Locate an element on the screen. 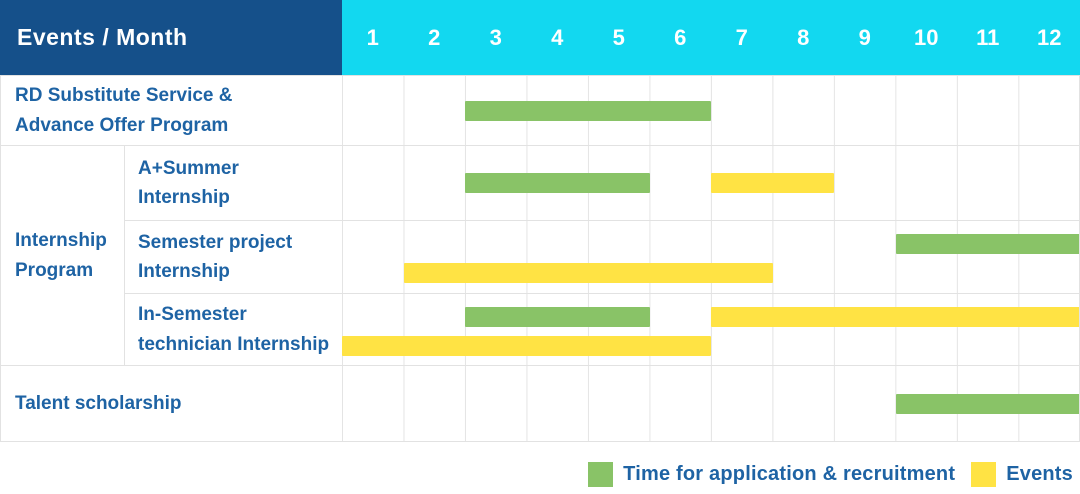 This screenshot has width=1080, height=494. row-label-in-semester: In-Semester technician Internship is located at coordinates (233, 329).